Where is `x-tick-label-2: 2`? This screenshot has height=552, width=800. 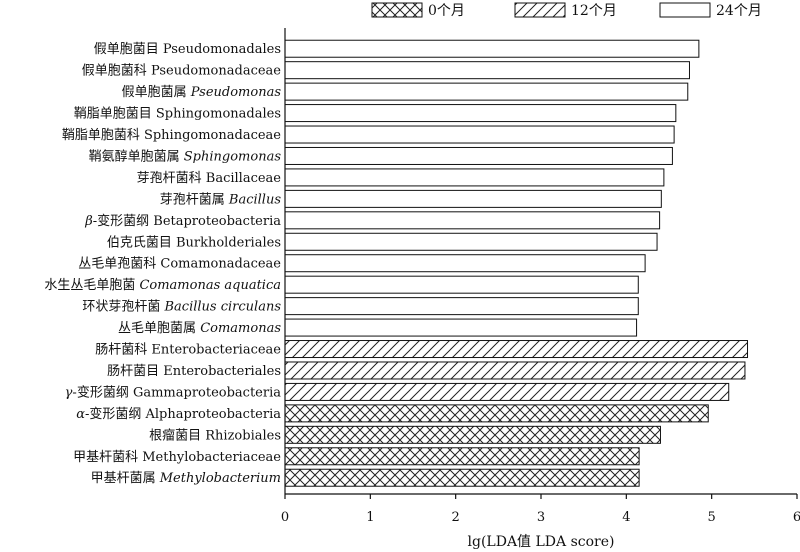 x-tick-label-2: 2 is located at coordinates (456, 517).